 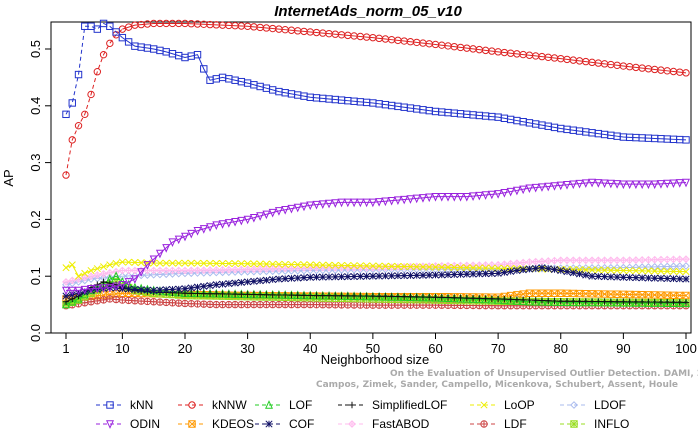 I want to click on legend-item-INFLO: INFLO, so click(x=594, y=424).